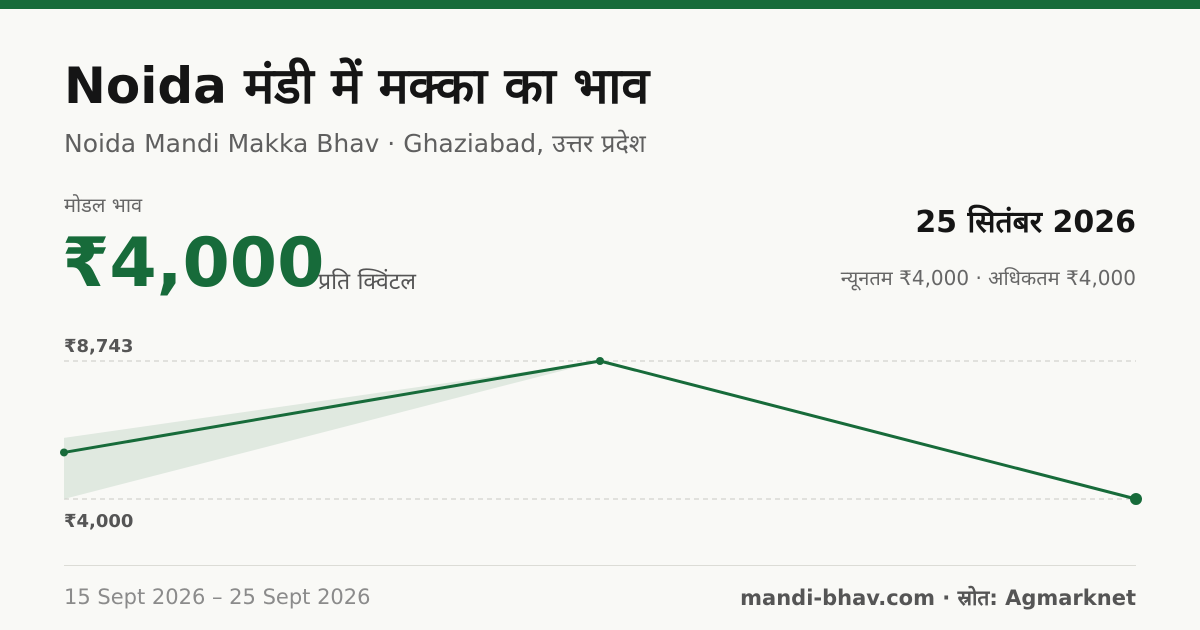  Describe the element at coordinates (357, 86) in the screenshot. I see `page-title: Noida मंडी में मक्का का भाव` at that location.